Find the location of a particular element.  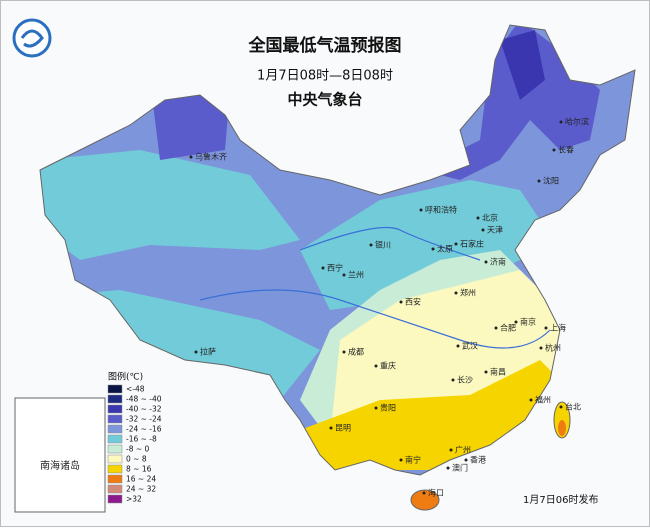

legend-label: >32 is located at coordinates (134, 499).